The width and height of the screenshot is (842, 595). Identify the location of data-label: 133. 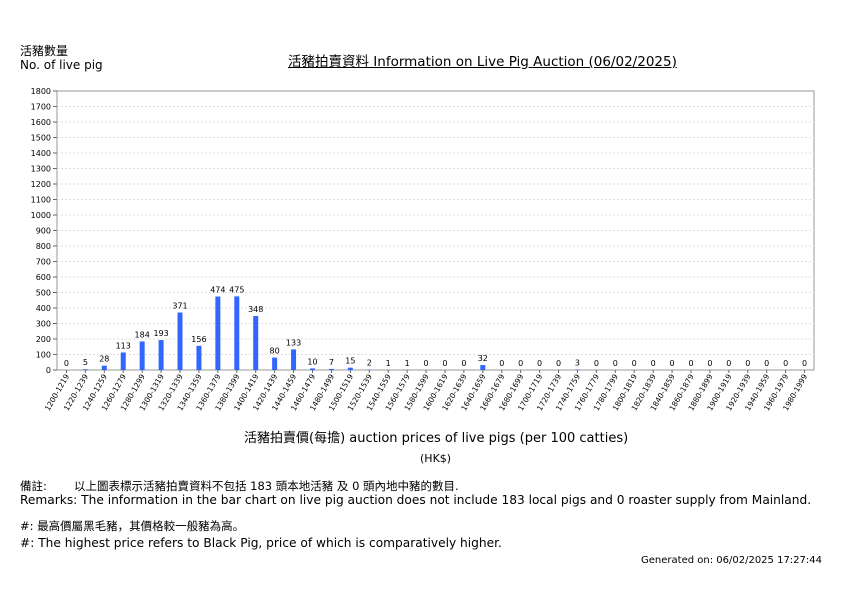
(293, 342).